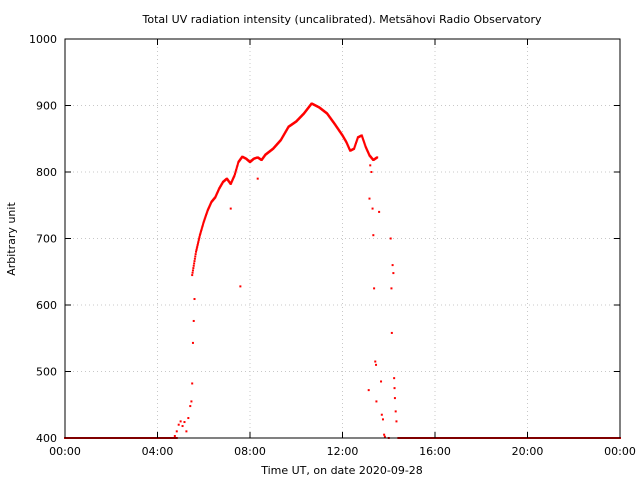  What do you see at coordinates (46, 372) in the screenshot?
I see `y-tick-label: 500` at bounding box center [46, 372].